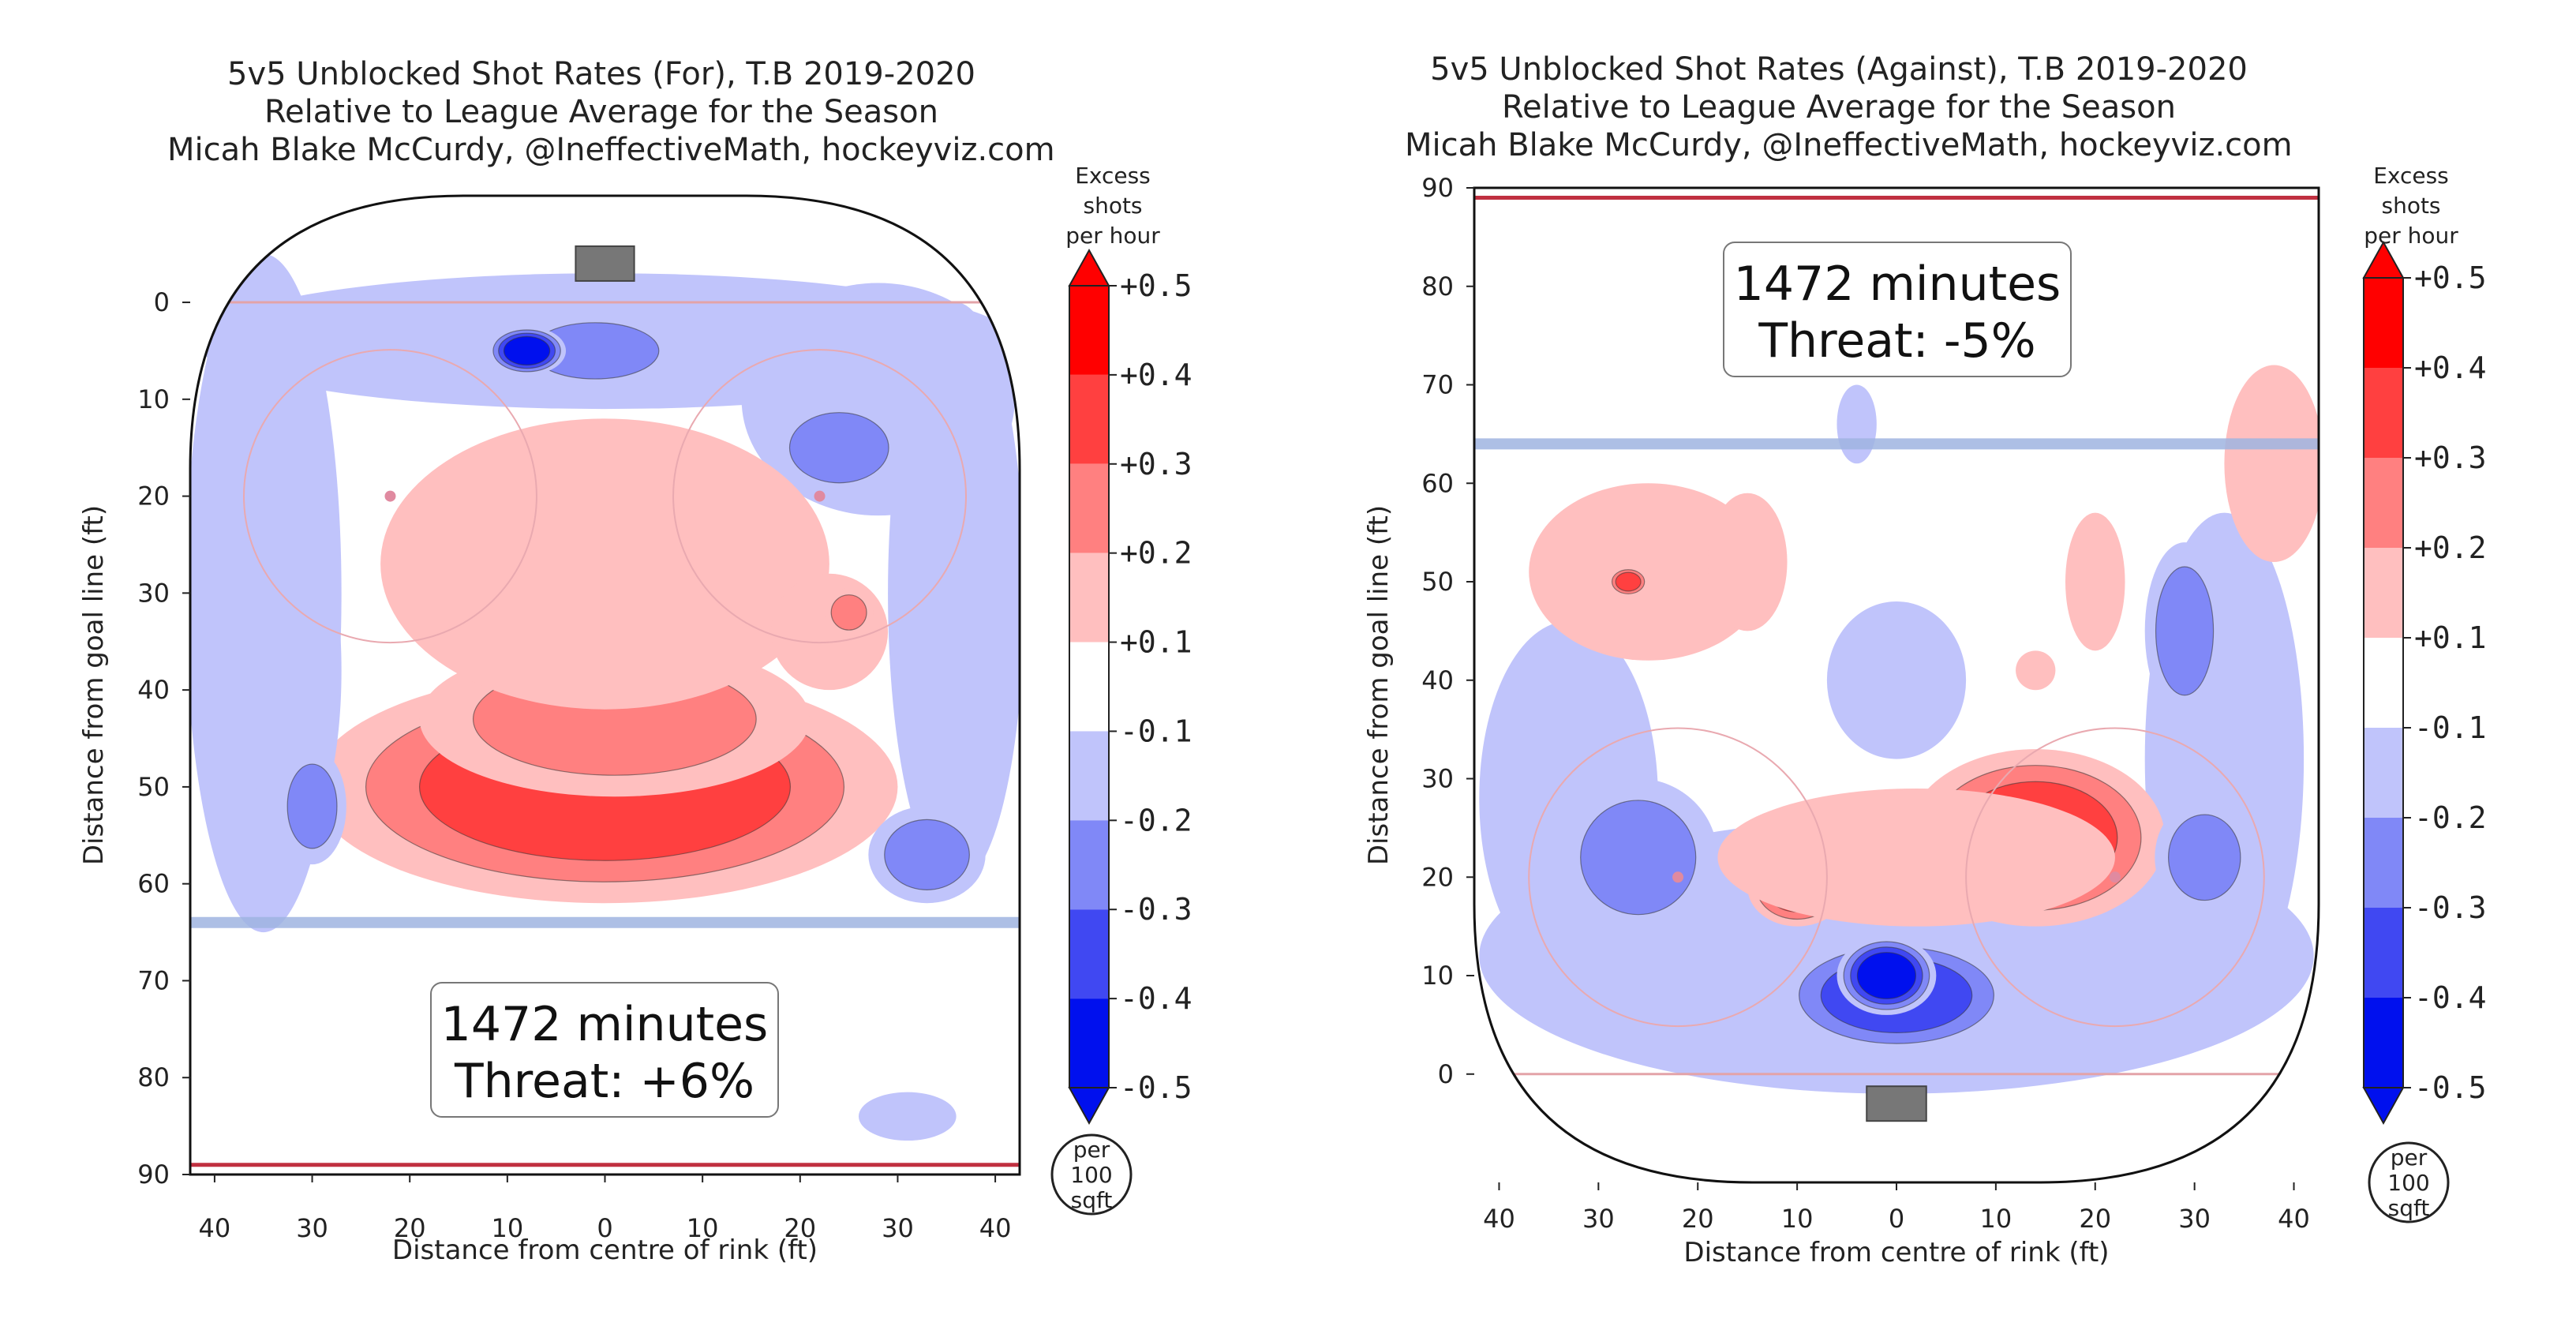  I want to click on unit-circle, so click(1091, 1175).